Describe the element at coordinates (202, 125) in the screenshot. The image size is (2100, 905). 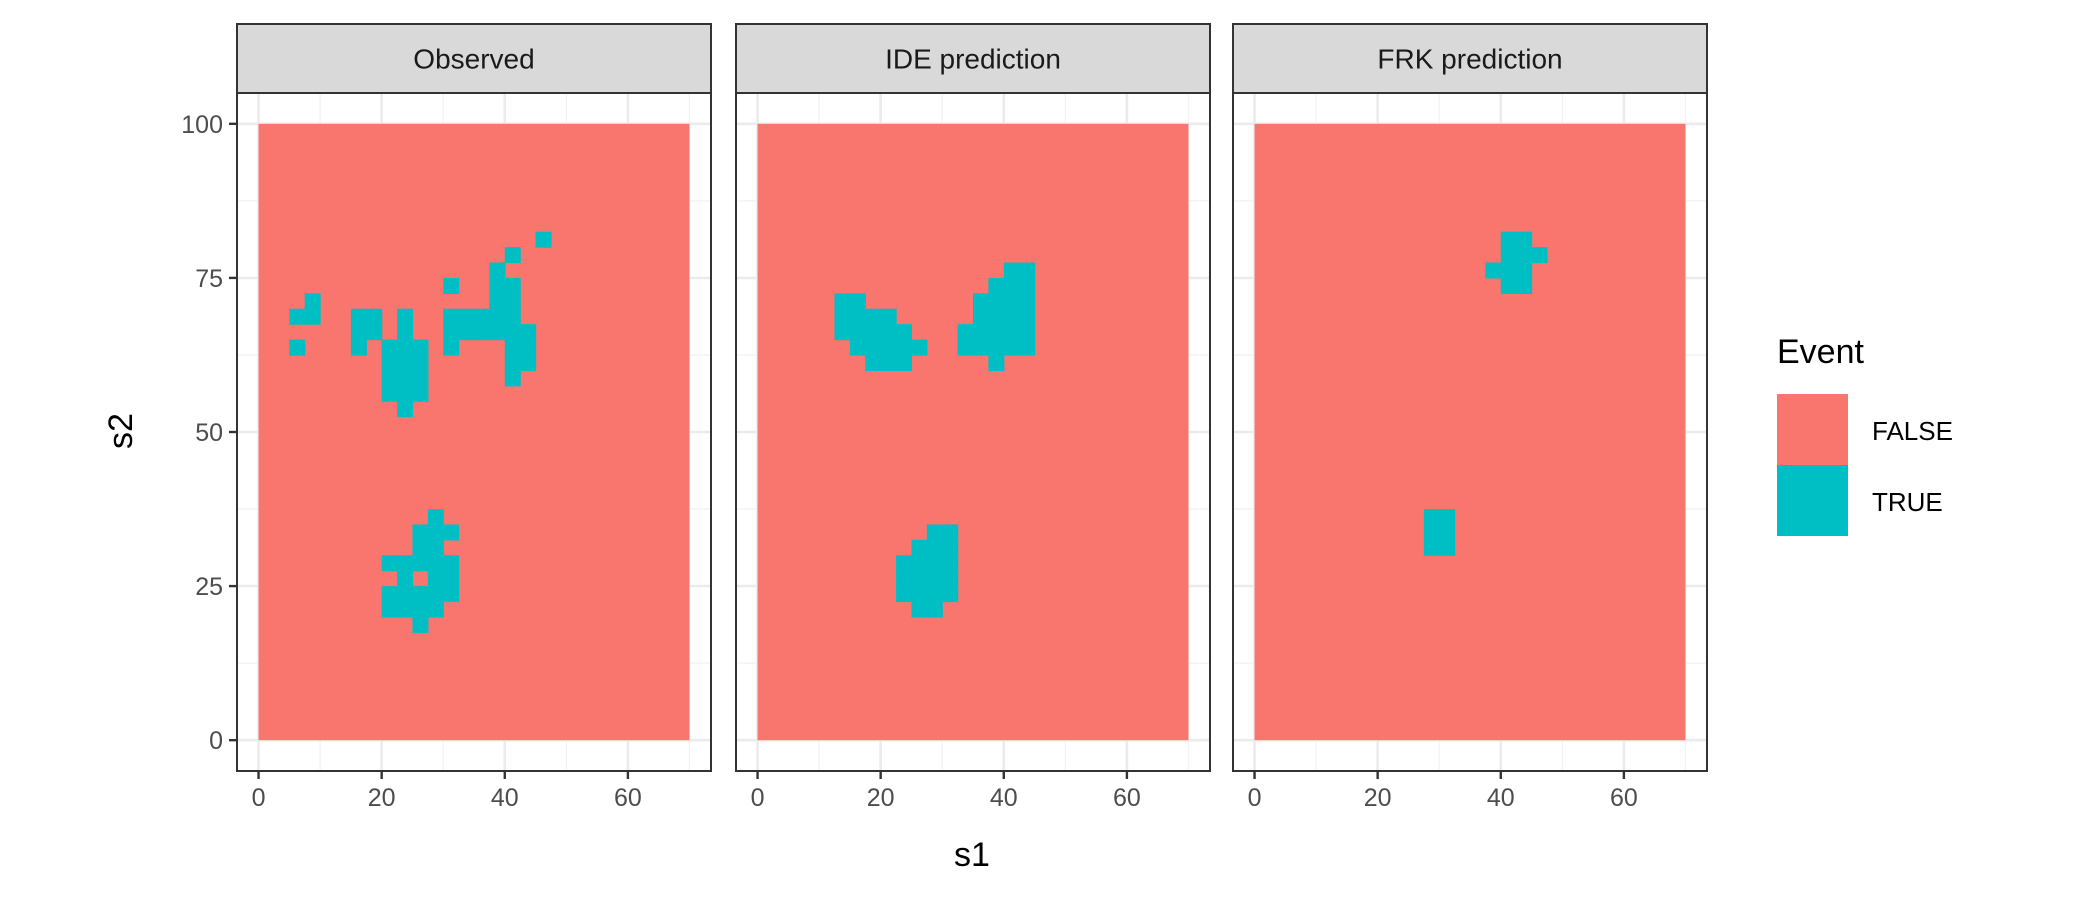
I see `y-tick-label: 100` at that location.